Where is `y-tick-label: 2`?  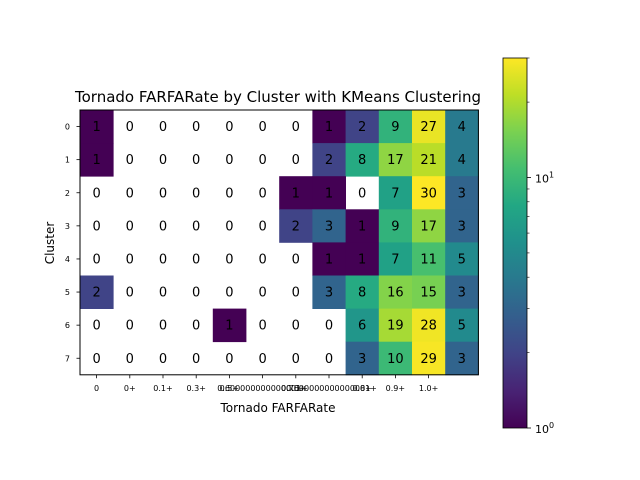 y-tick-label: 2 is located at coordinates (67, 193).